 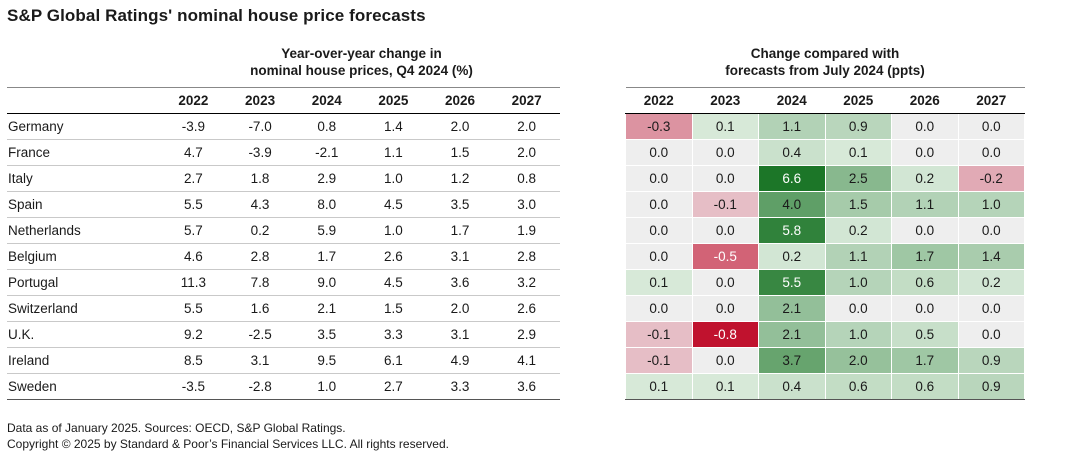 I want to click on heatmap-cell: -0.1, so click(x=659, y=334).